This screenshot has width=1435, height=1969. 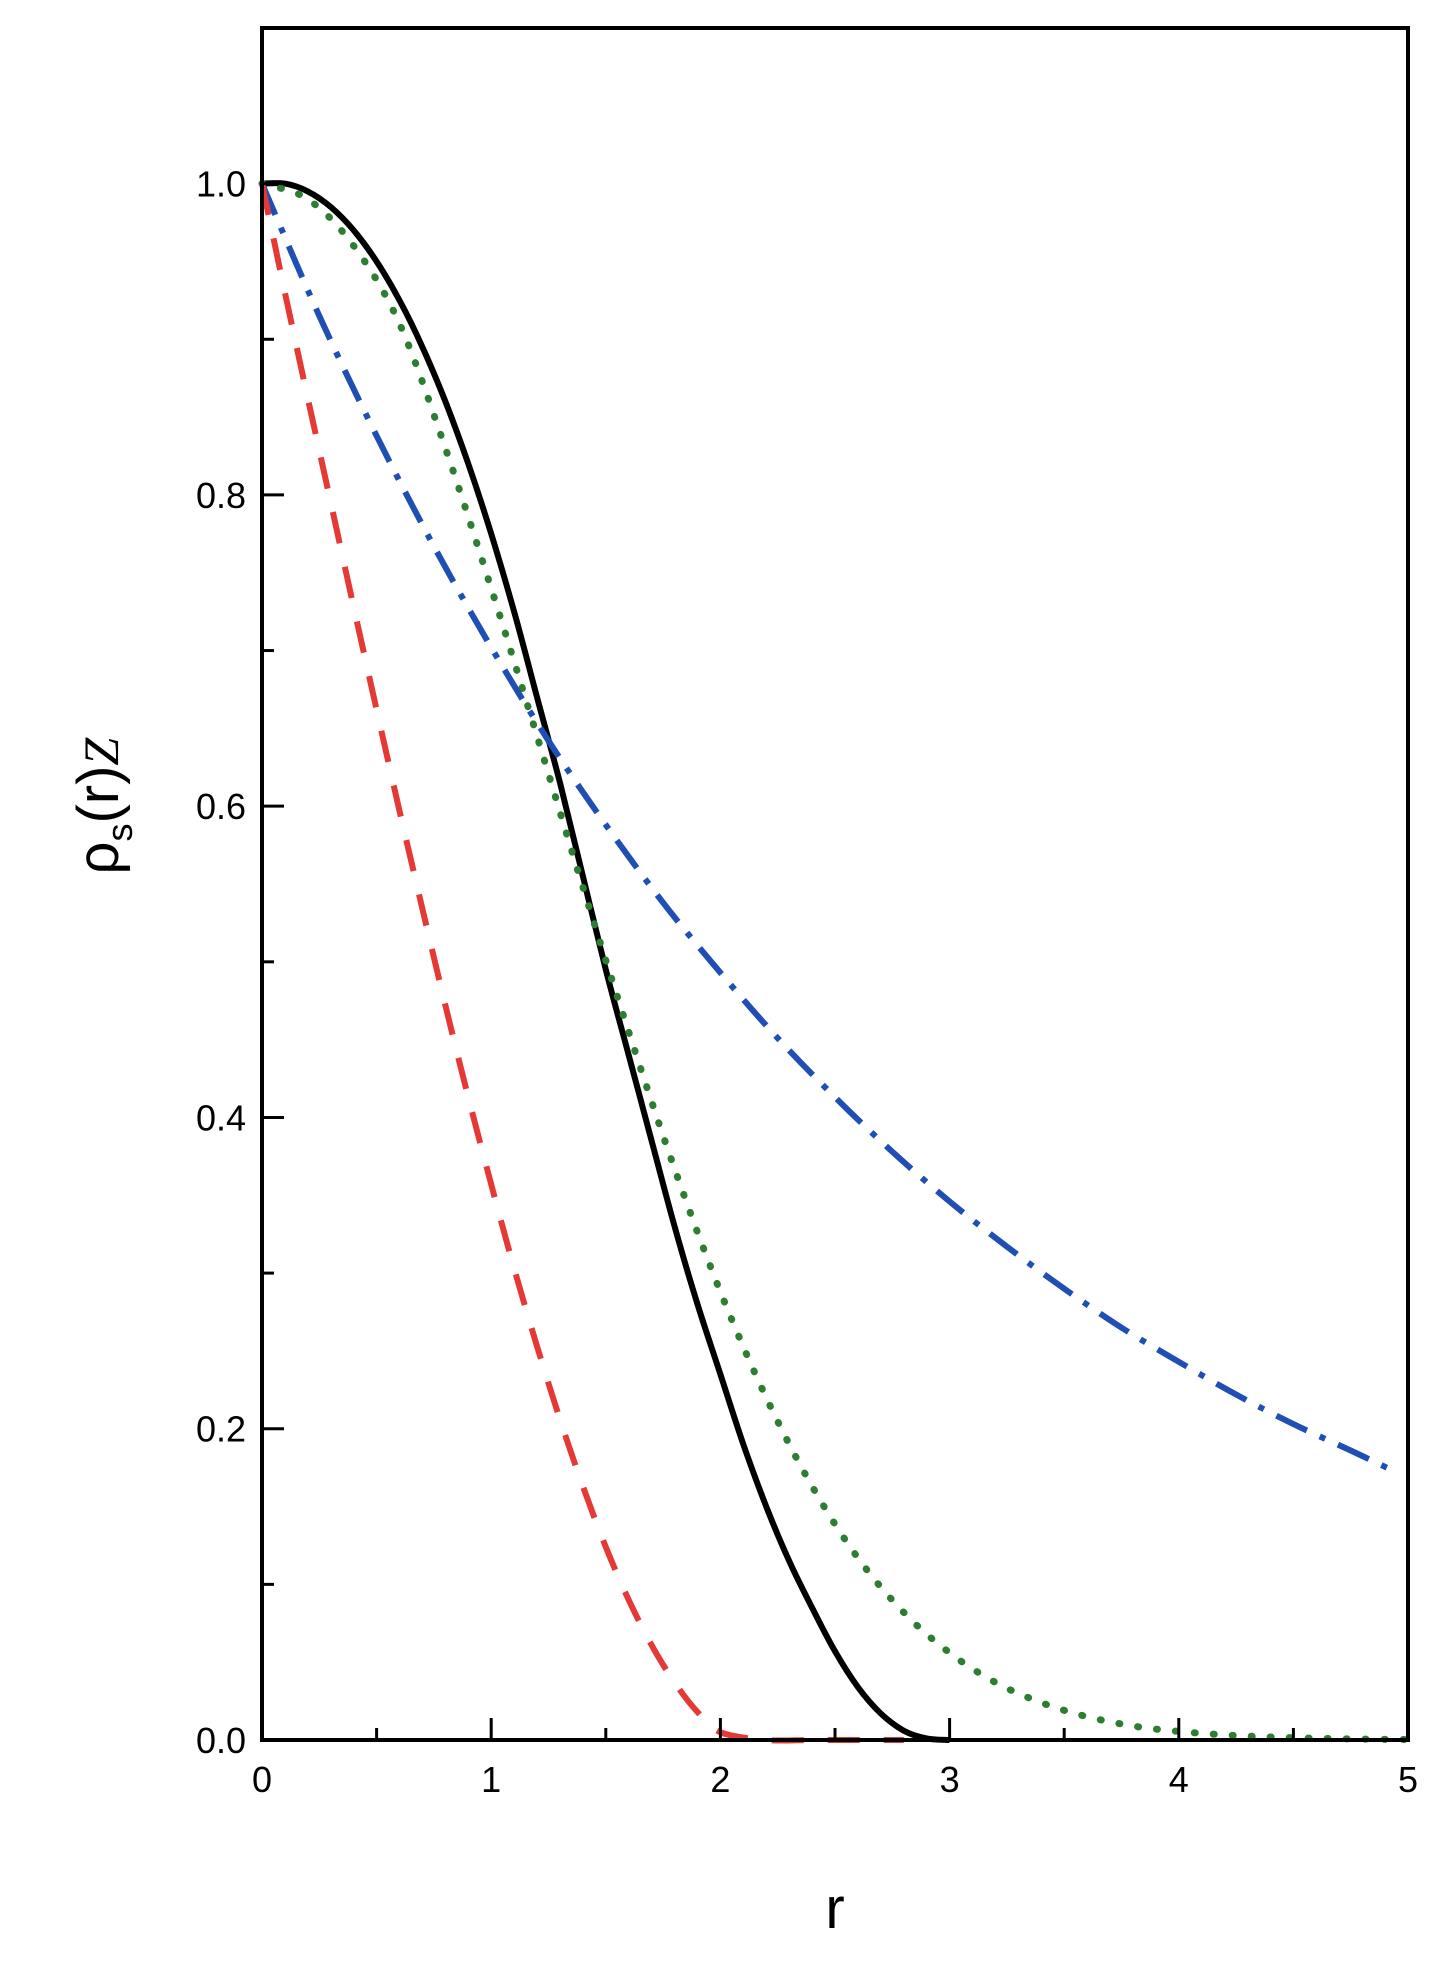 What do you see at coordinates (1408, 1779) in the screenshot?
I see `x-tick-label: 5` at bounding box center [1408, 1779].